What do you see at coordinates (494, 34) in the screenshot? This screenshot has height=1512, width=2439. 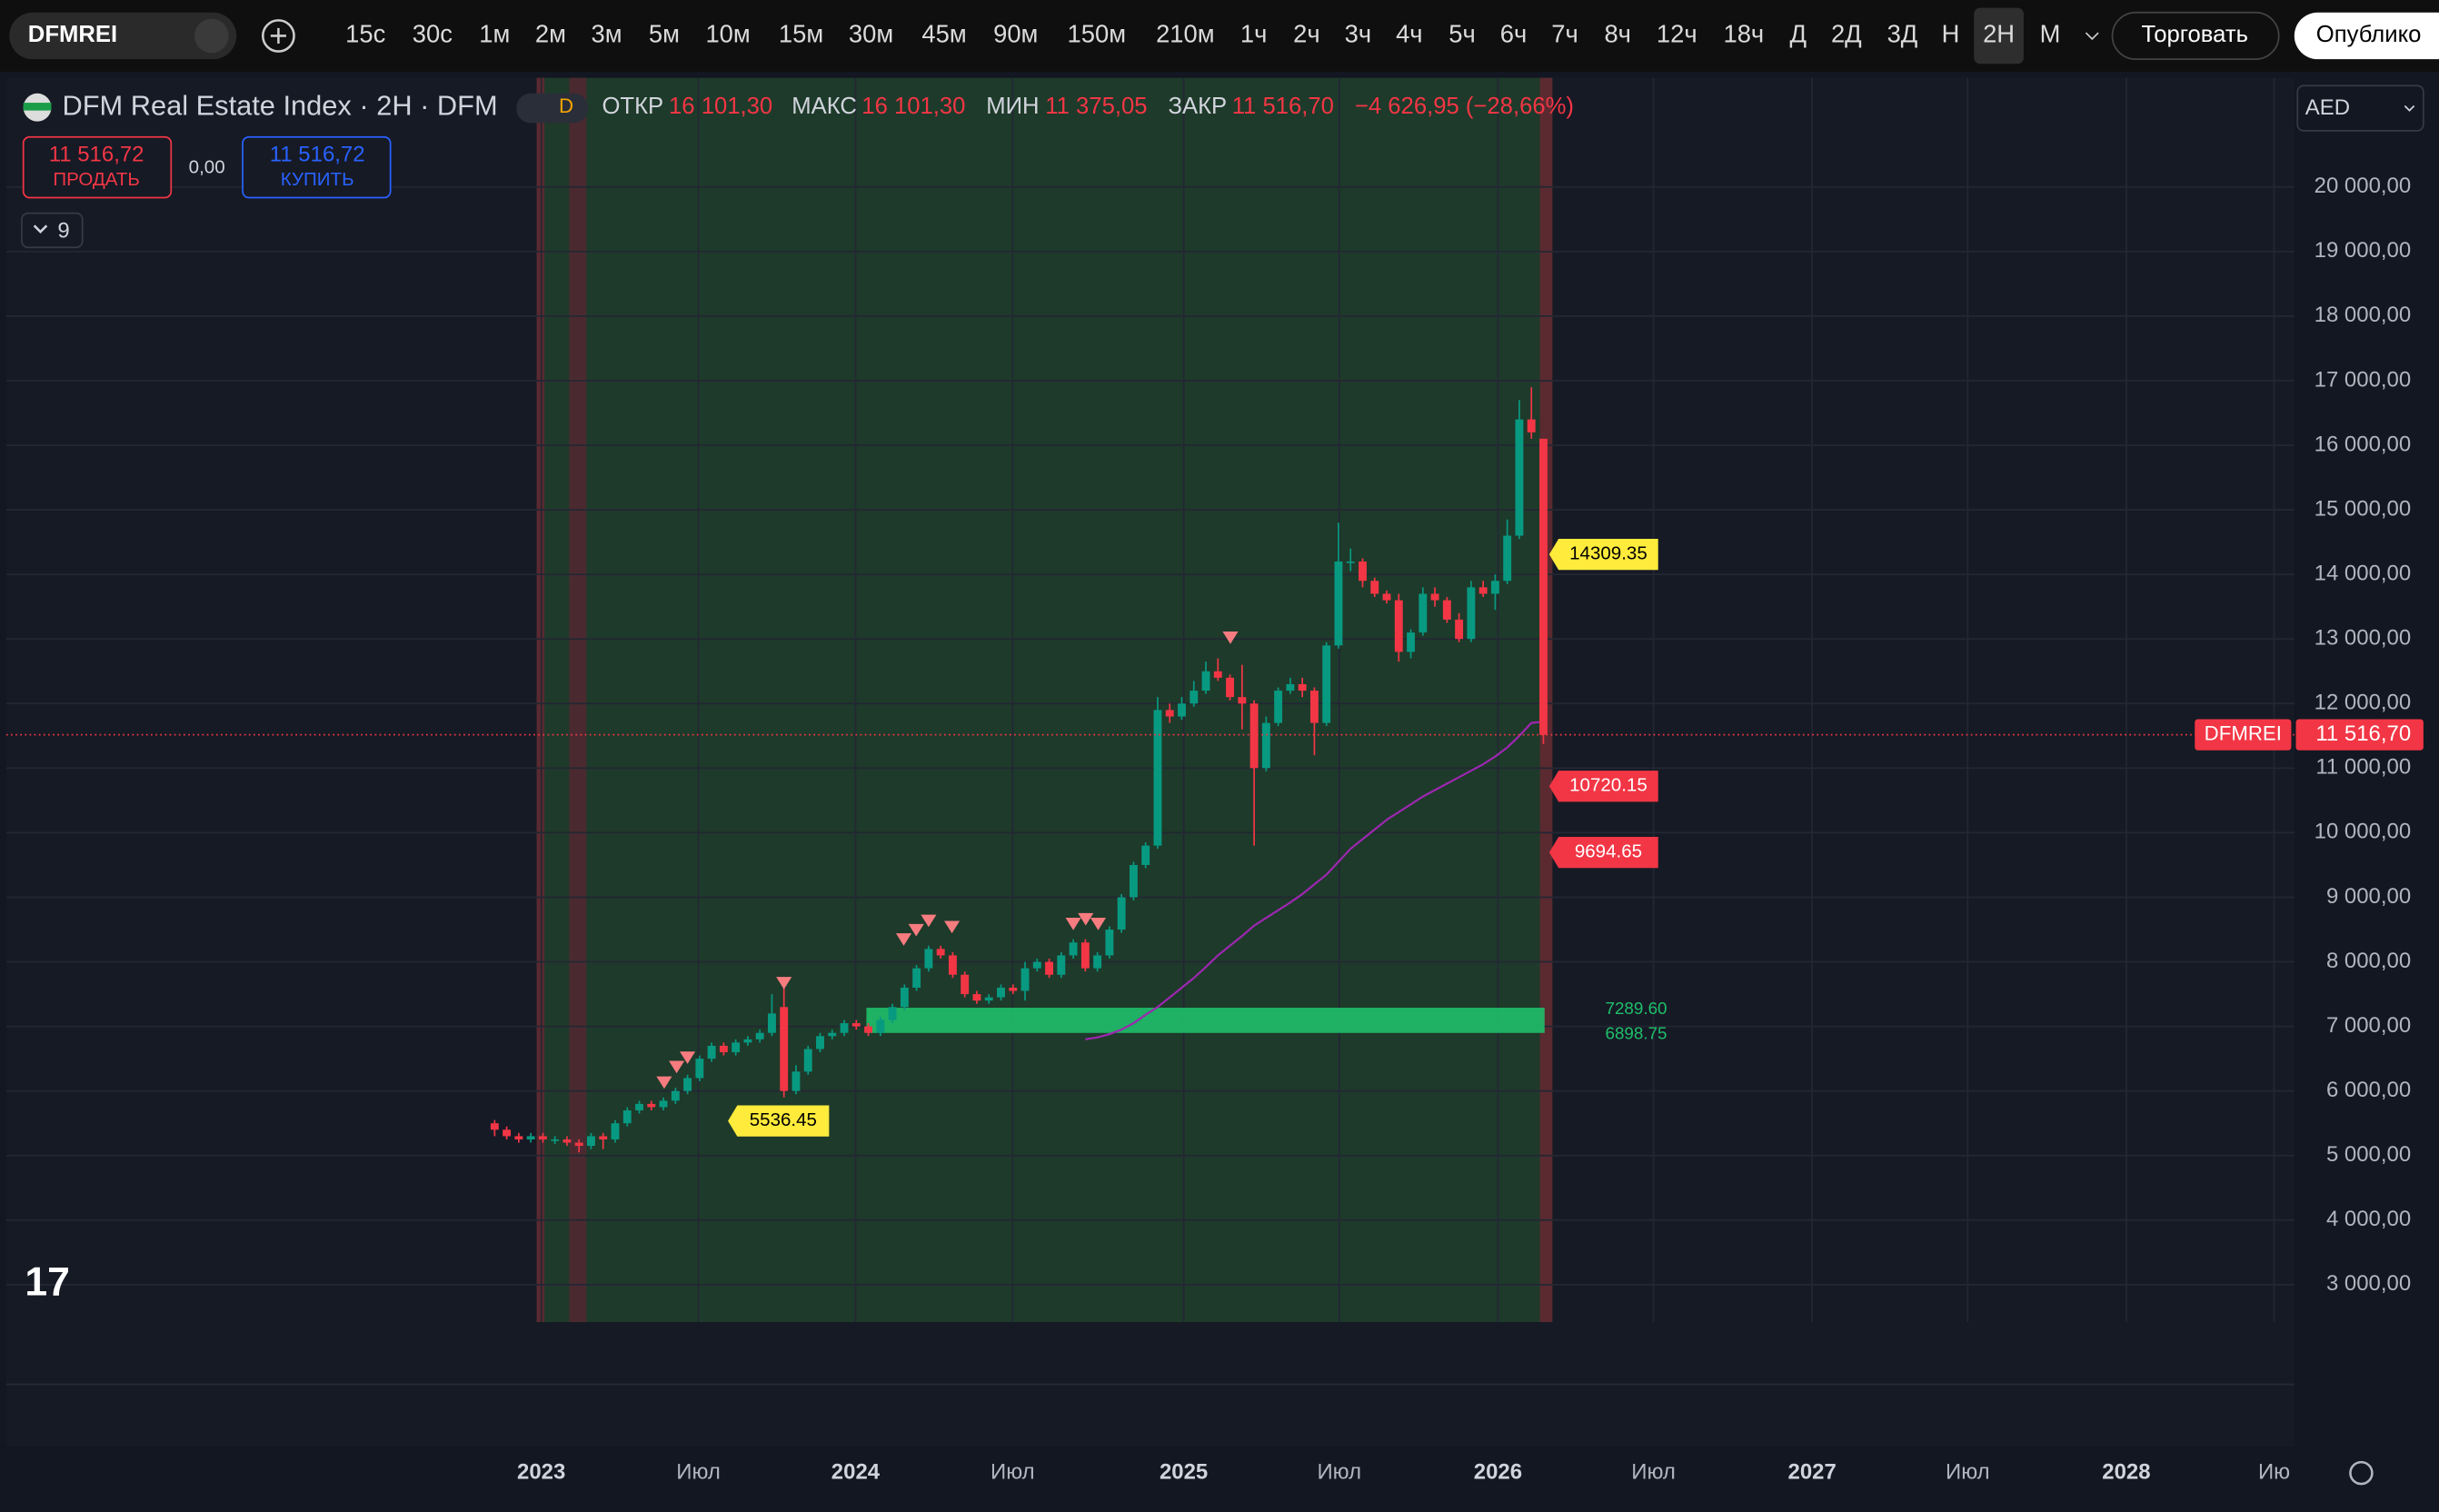 I see `interval-button: 1м` at bounding box center [494, 34].